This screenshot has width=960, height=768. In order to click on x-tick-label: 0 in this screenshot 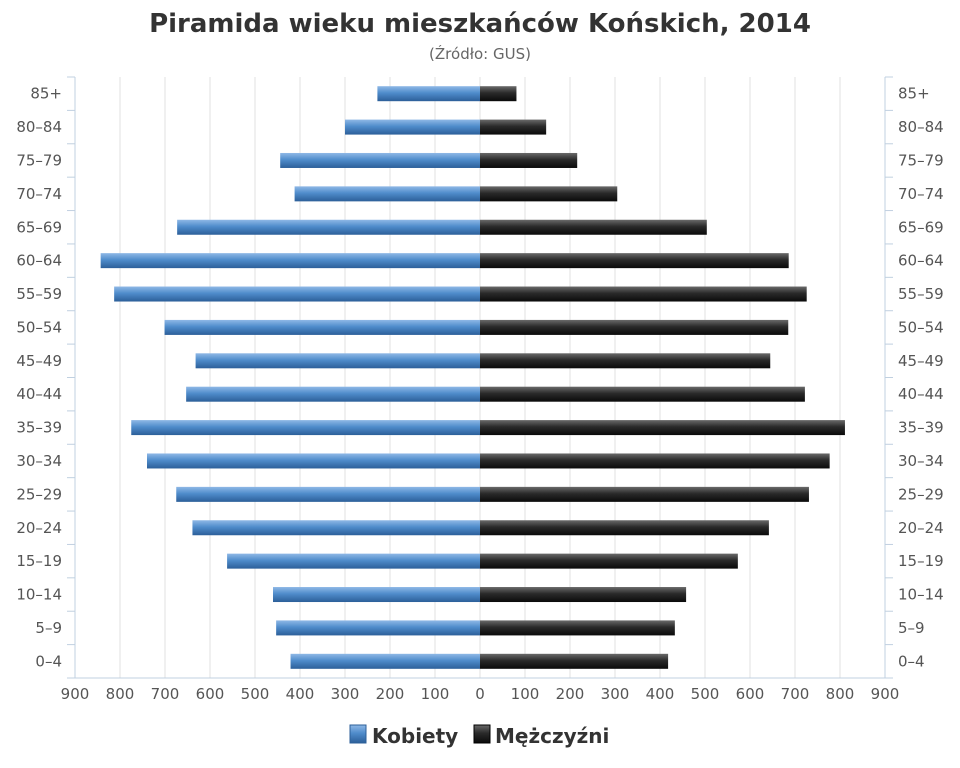, I will do `click(480, 694)`.